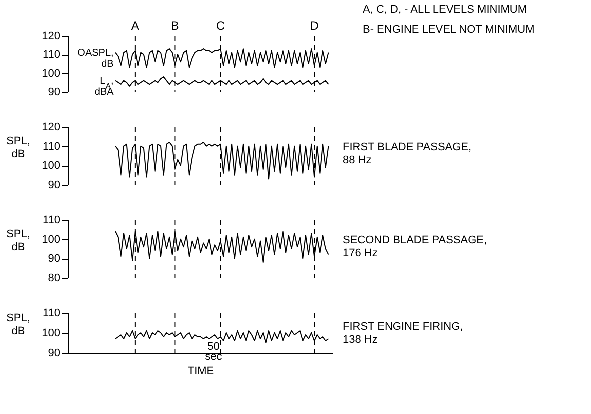 The width and height of the screenshot is (591, 414). Describe the element at coordinates (104, 87) in the screenshot. I see `series-label: L$_{A}$, dBA` at that location.